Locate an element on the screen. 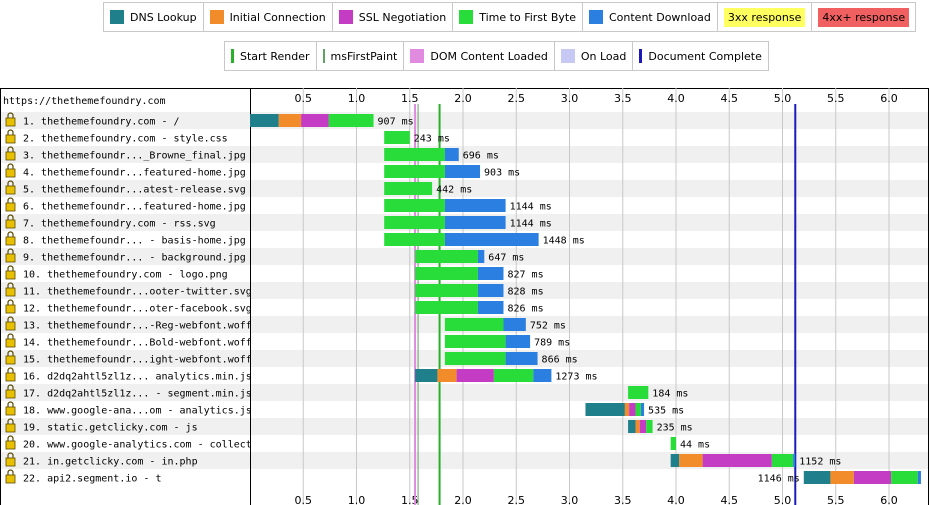  legend-label: Initial Connection is located at coordinates (277, 17).